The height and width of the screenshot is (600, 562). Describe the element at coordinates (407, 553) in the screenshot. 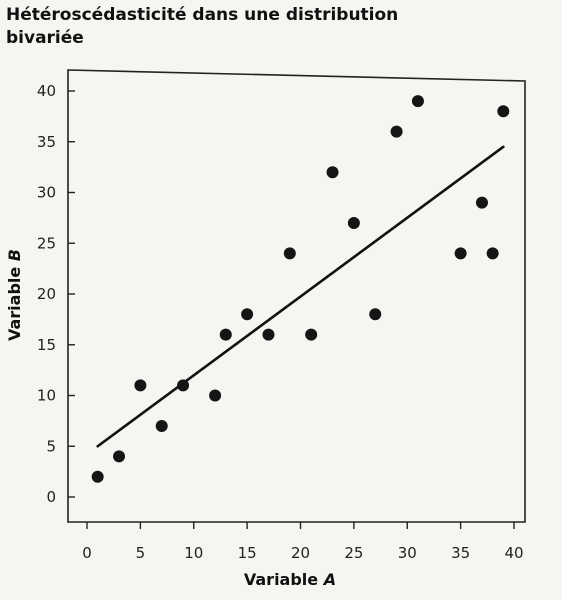

I see `x-tick-label: 30` at that location.